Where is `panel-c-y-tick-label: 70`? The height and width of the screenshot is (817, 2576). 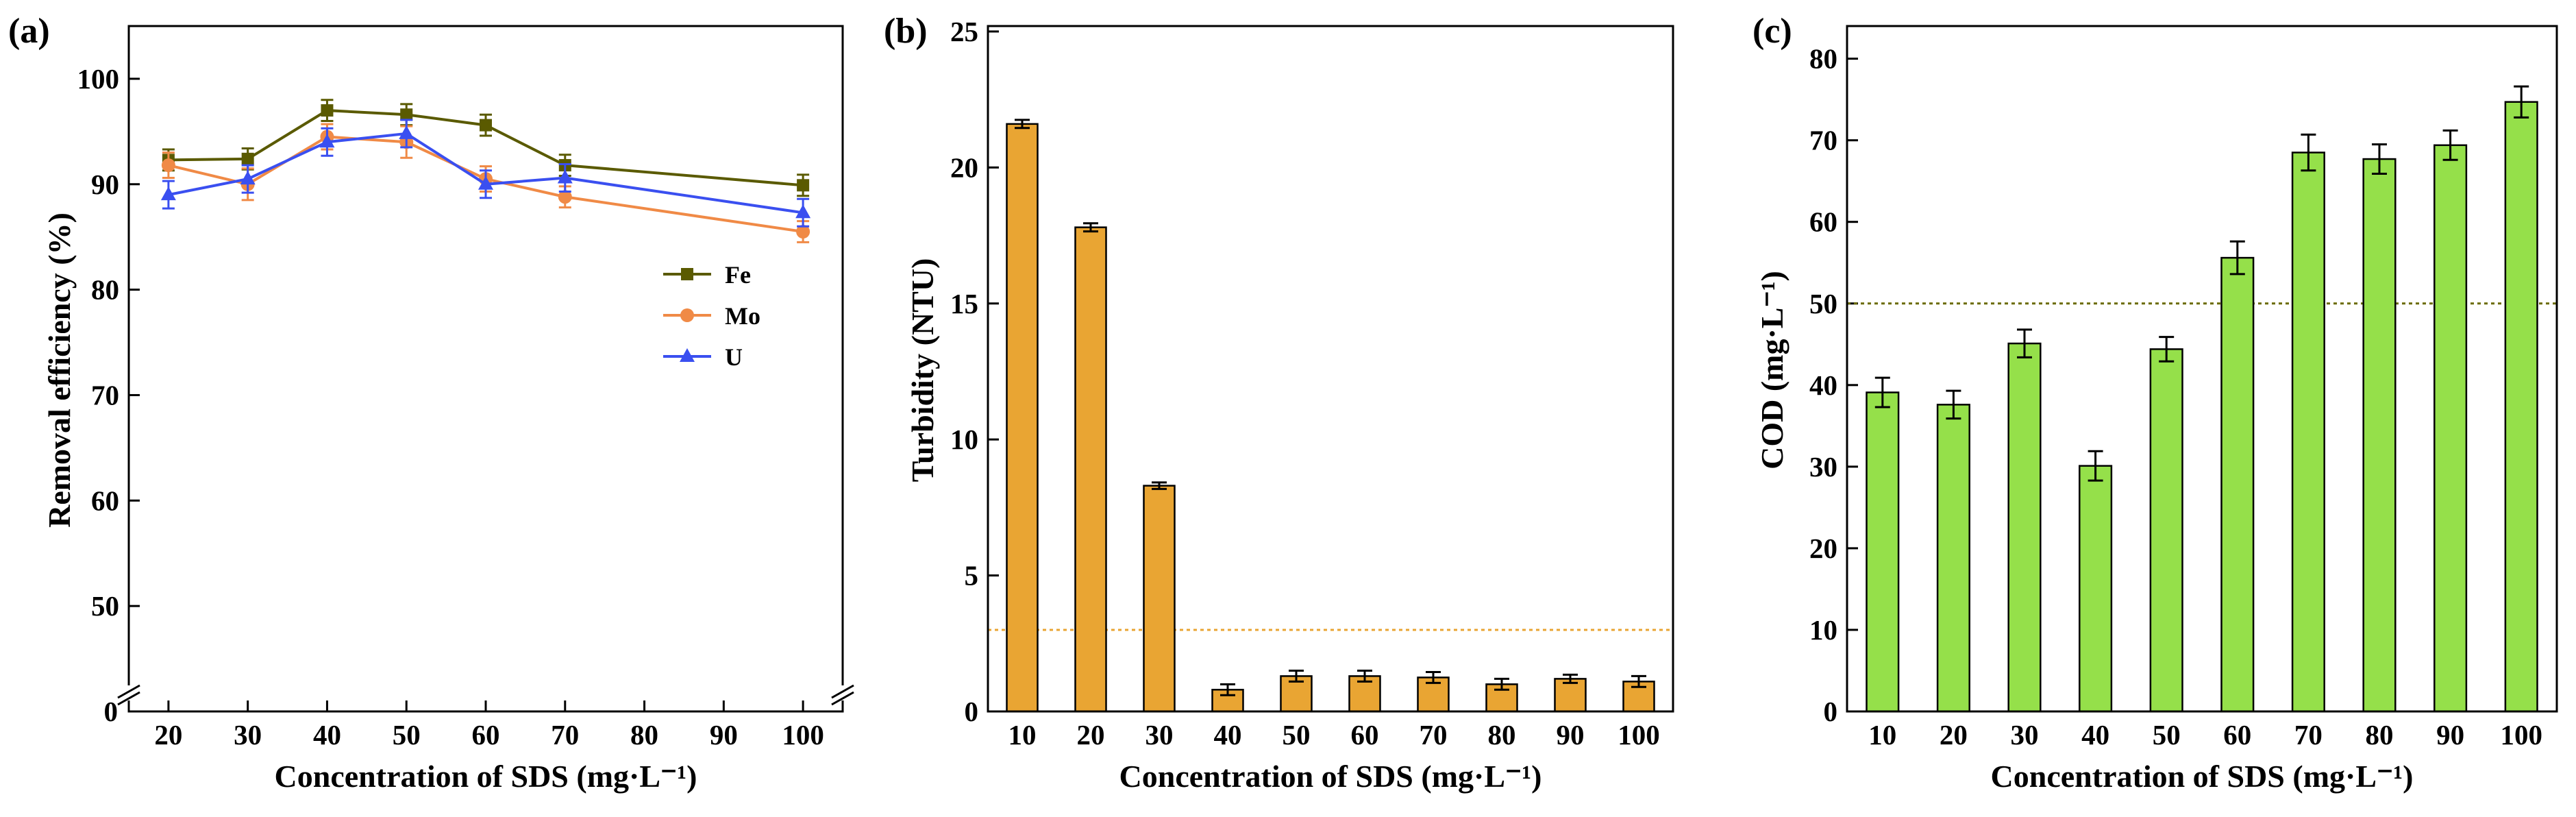 panel-c-y-tick-label: 70 is located at coordinates (1823, 140).